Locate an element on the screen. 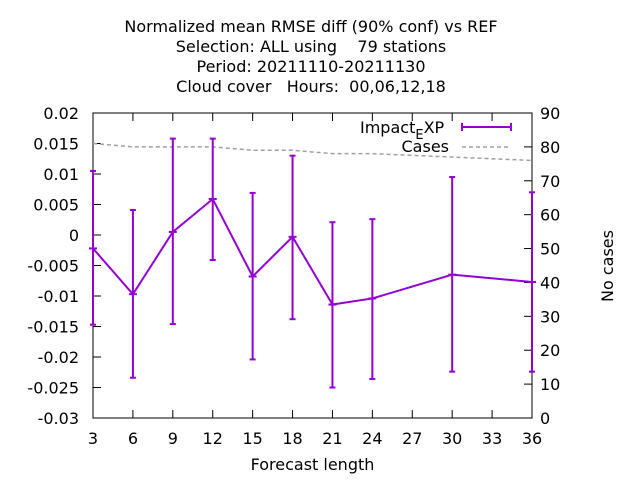 The height and width of the screenshot is (480, 640). y-tick-label: 0.01 is located at coordinates (61, 174).